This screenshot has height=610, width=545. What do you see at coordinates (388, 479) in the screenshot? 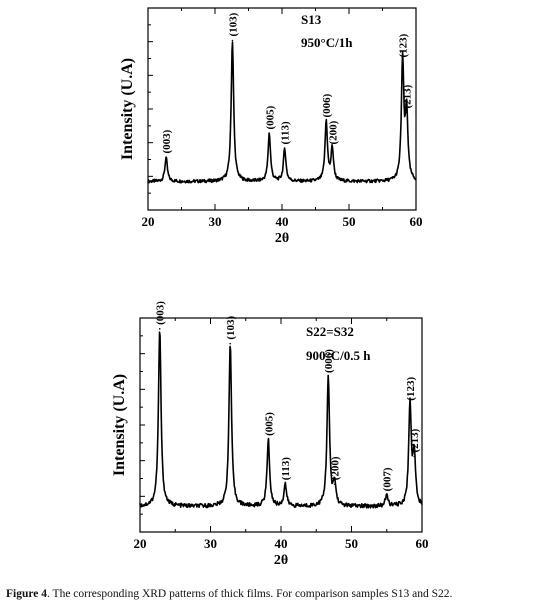
I see `peak-label: (007)` at bounding box center [388, 479].